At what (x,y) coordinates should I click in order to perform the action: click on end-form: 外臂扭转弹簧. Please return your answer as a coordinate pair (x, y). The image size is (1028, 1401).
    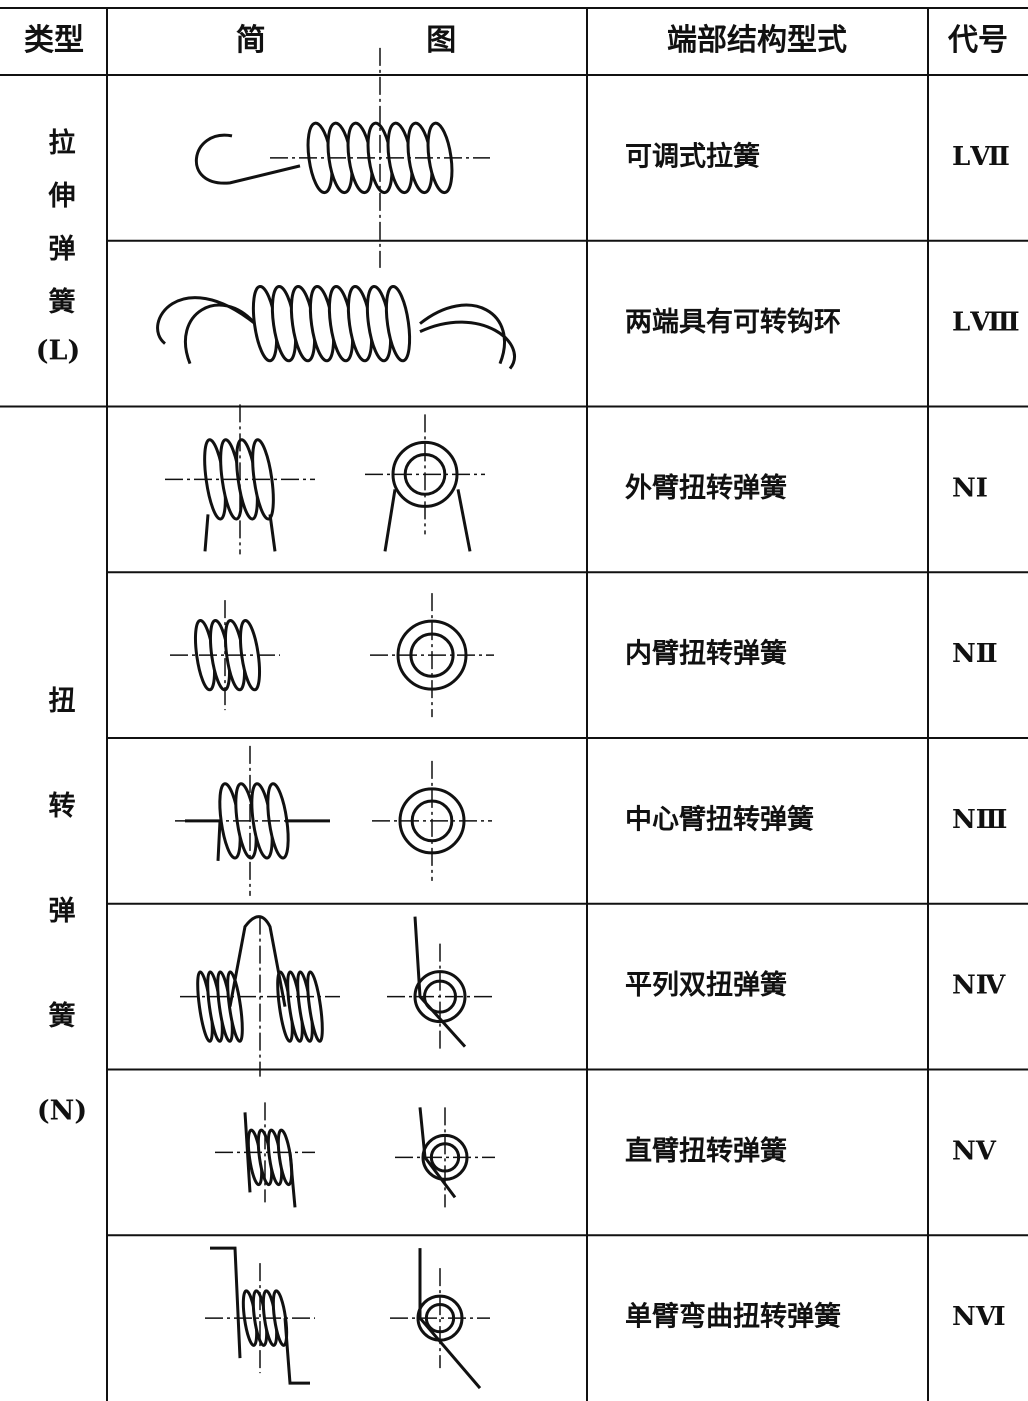
    Looking at the image, I should click on (706, 488).